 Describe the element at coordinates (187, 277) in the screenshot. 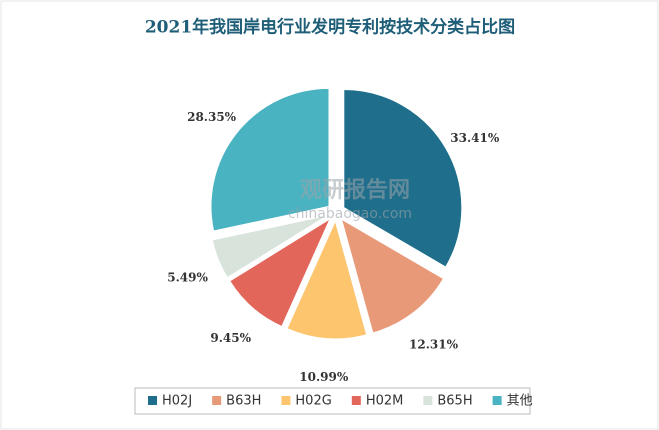

I see `data-label: 5.49%` at that location.